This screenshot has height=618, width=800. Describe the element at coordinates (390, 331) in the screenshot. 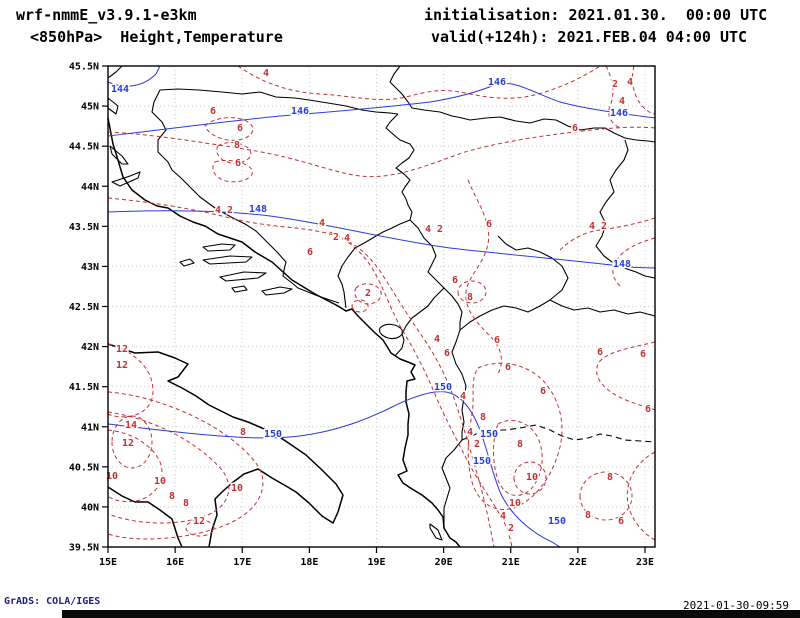

I see `lake-skadar` at that location.